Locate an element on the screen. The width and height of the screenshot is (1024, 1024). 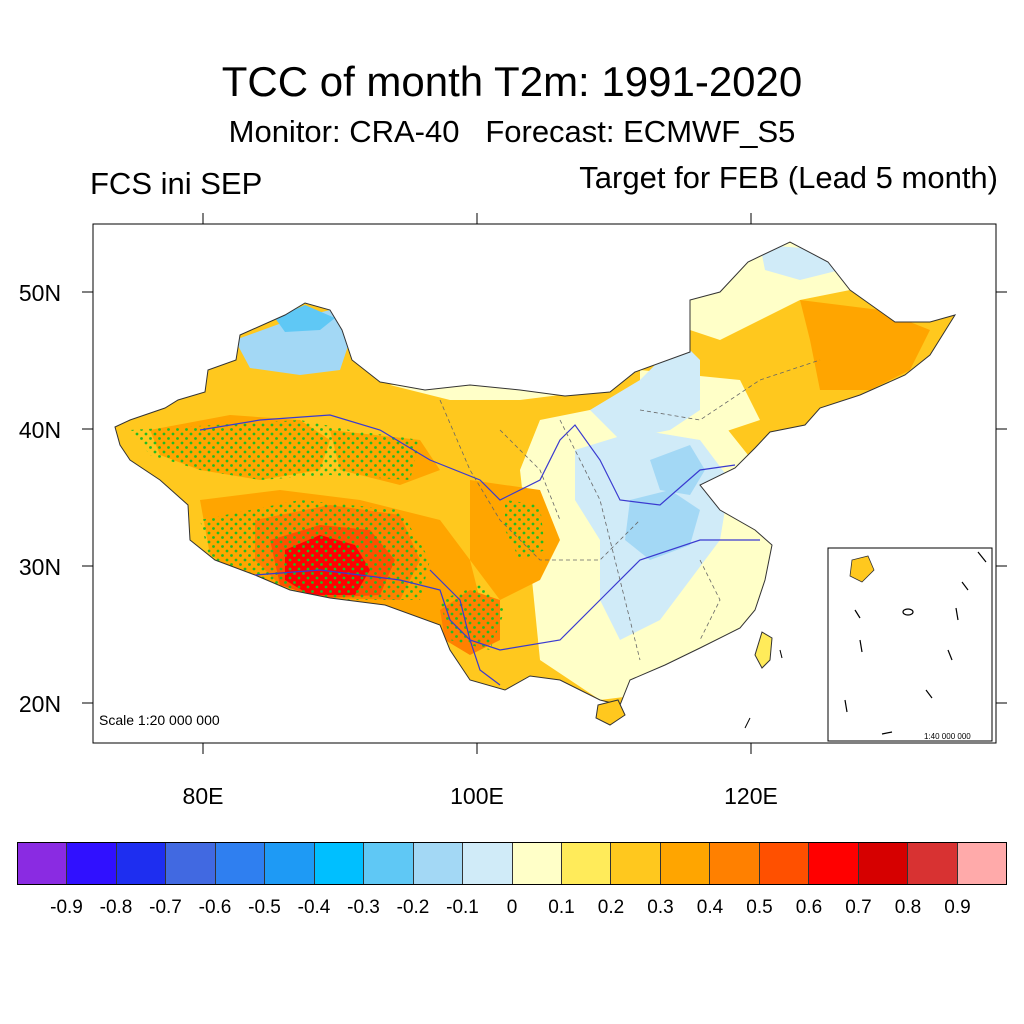
colorbar-label: 0.4 is located at coordinates (710, 907).